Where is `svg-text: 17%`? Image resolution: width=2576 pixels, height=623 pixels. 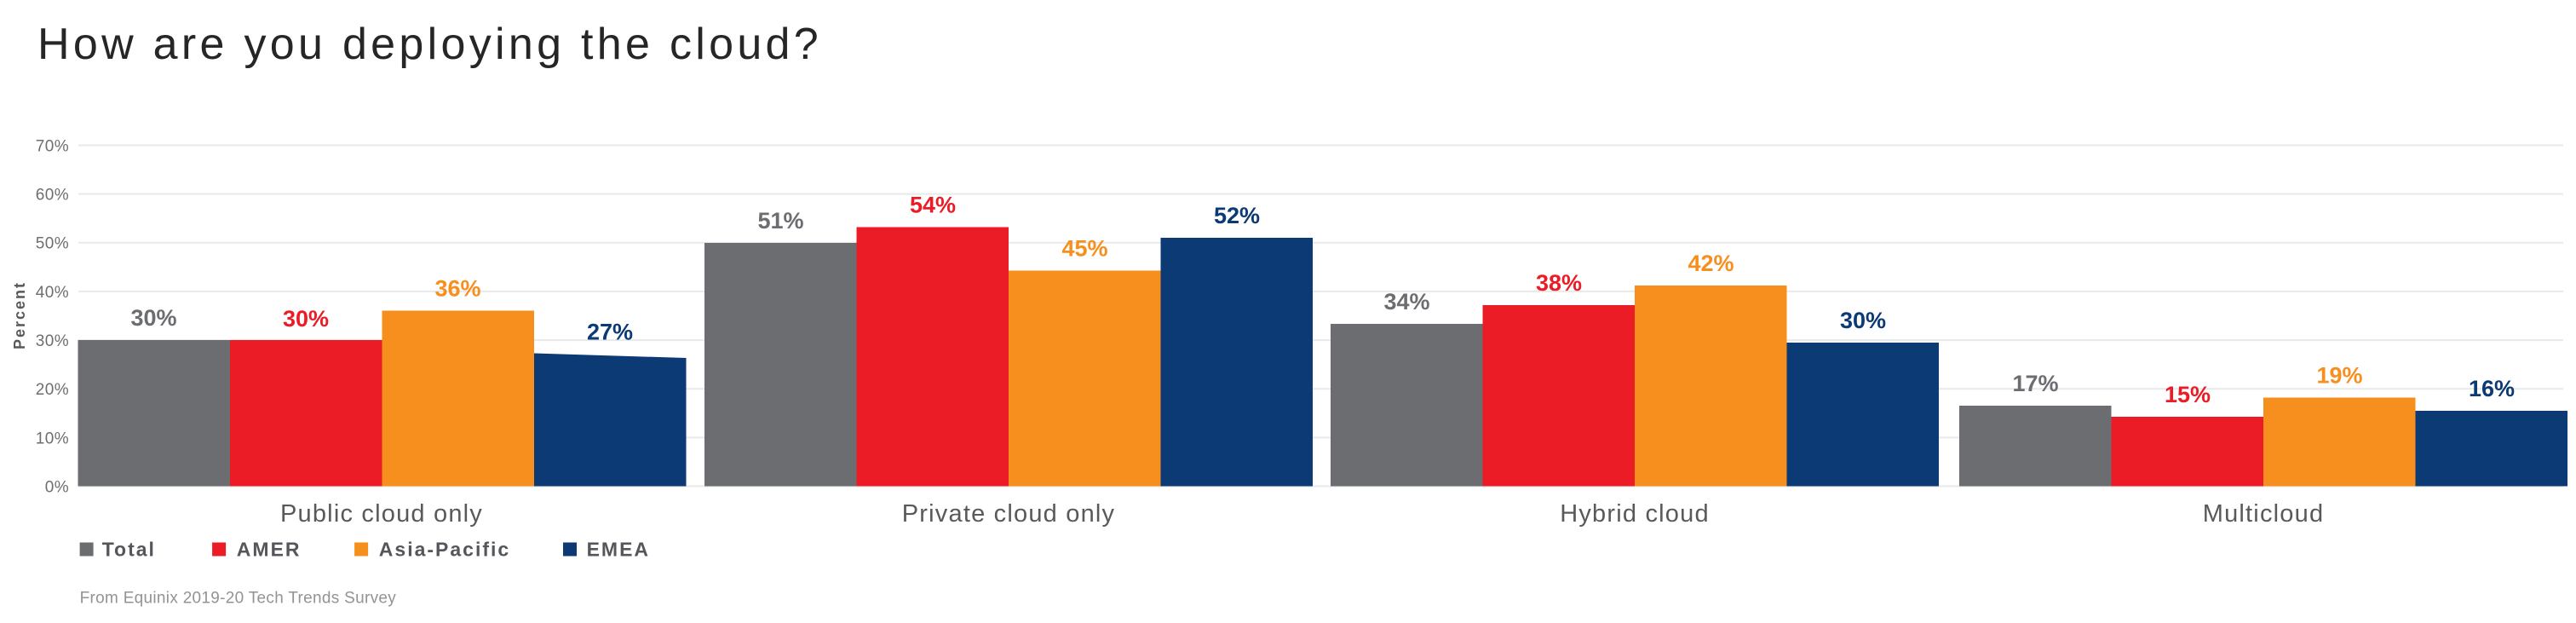 svg-text: 17% is located at coordinates (2035, 383).